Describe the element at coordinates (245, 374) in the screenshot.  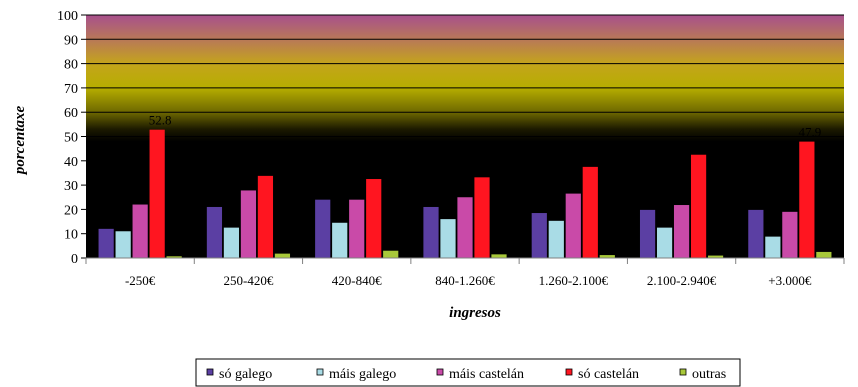
I see `legend-label: só galego` at that location.